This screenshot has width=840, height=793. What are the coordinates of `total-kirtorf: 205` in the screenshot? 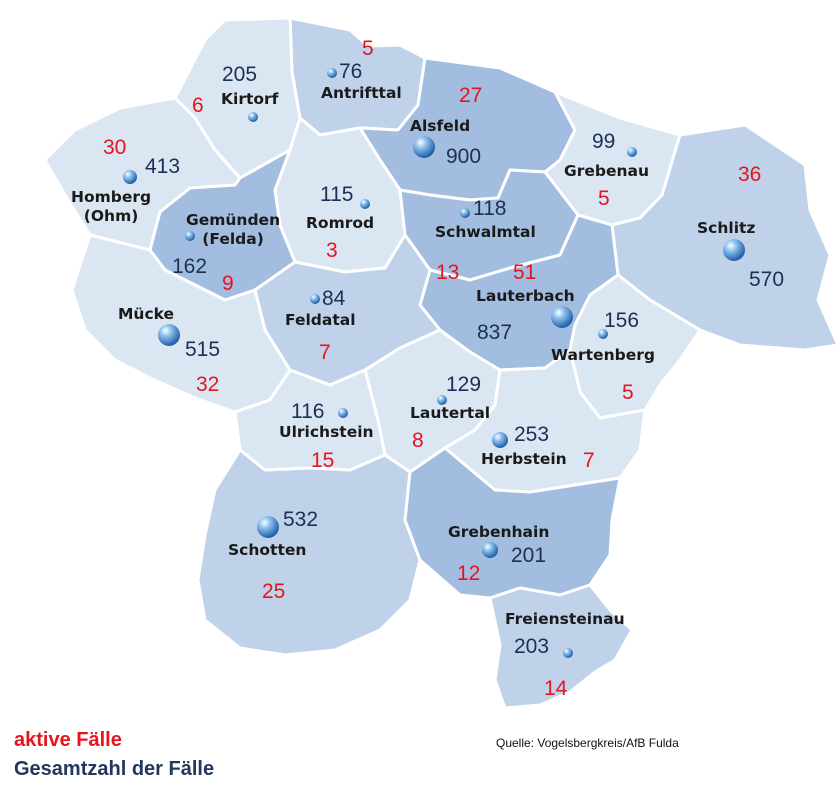 It's located at (240, 74).